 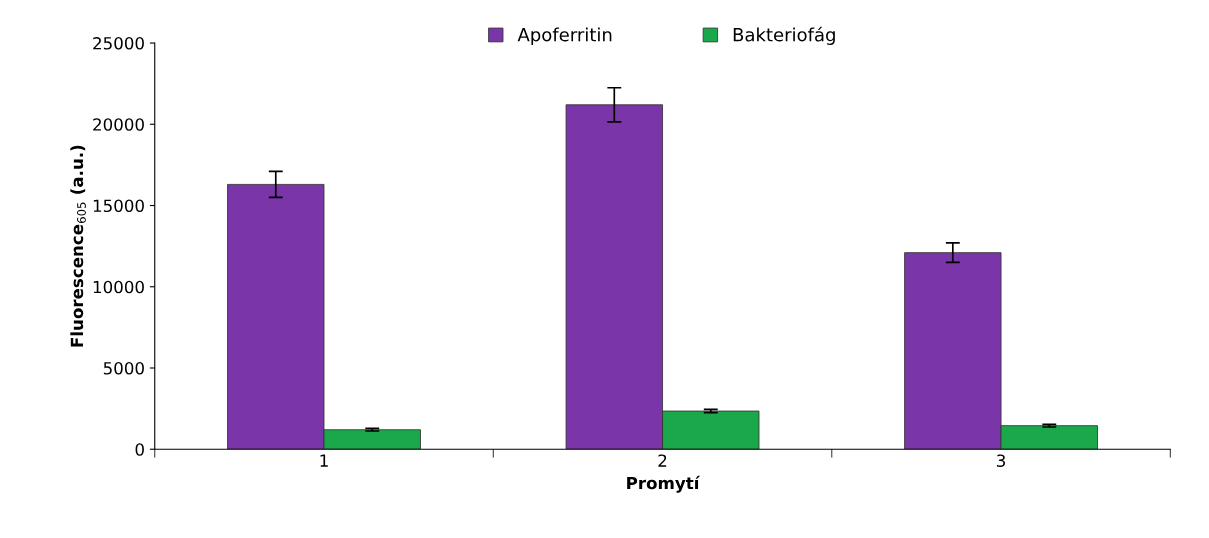 I want to click on y-tick-label: 10000, so click(x=118, y=287).